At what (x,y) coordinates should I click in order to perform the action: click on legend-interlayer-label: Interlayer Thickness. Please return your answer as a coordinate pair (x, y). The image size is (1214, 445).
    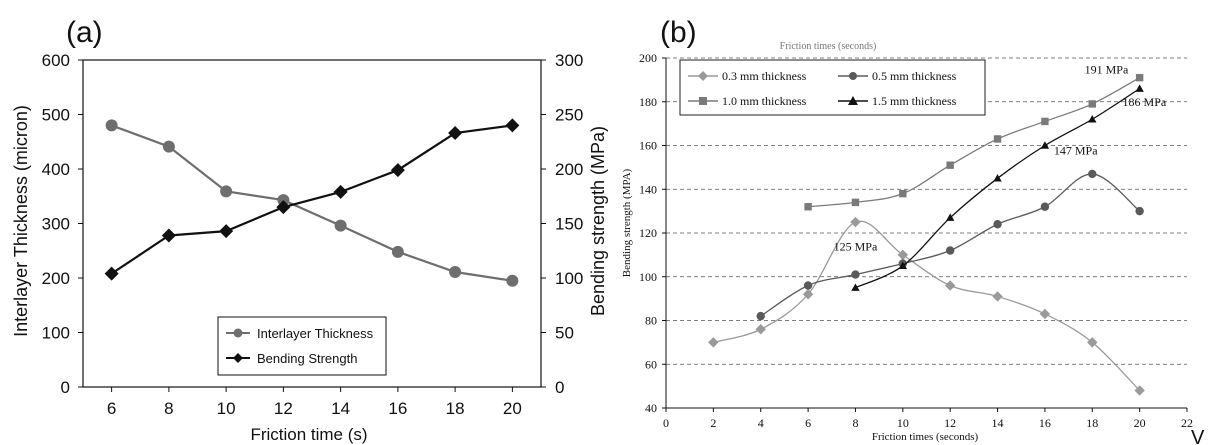
    Looking at the image, I should click on (315, 333).